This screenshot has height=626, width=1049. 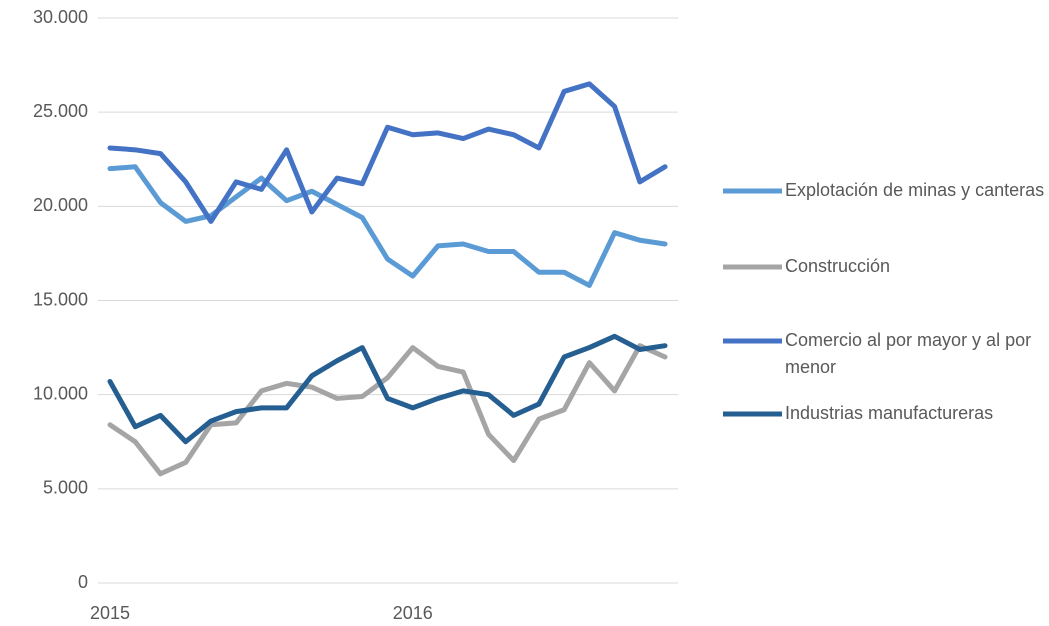 I want to click on x-tick-label: 2016, so click(x=413, y=613).